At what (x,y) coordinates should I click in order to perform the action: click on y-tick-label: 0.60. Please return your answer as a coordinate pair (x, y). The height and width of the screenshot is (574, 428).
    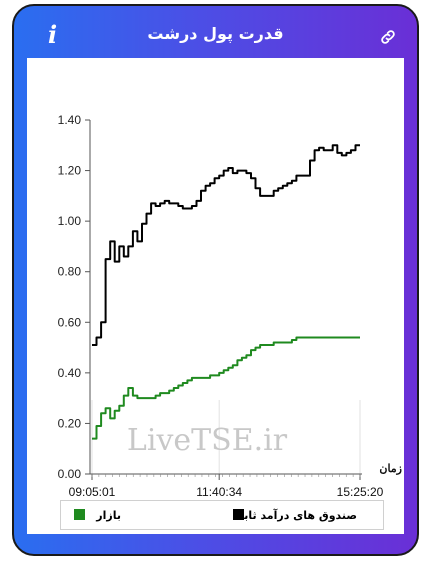
    Looking at the image, I should click on (70, 322).